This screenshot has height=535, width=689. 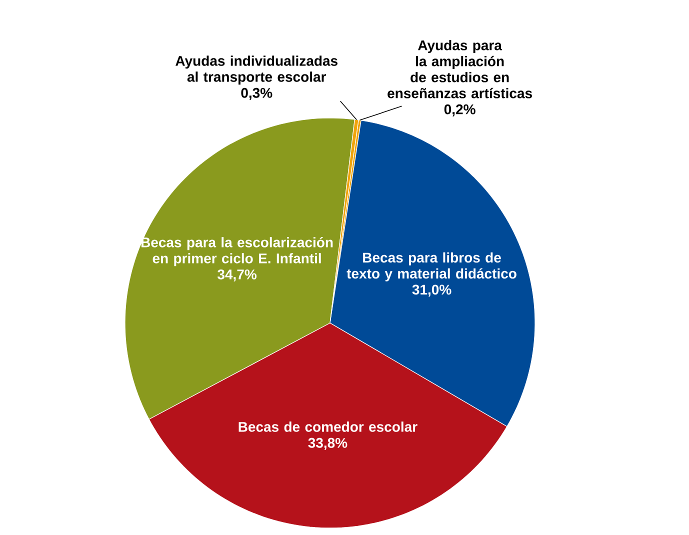 What do you see at coordinates (460, 110) in the screenshot?
I see `data-label: 0,2%` at bounding box center [460, 110].